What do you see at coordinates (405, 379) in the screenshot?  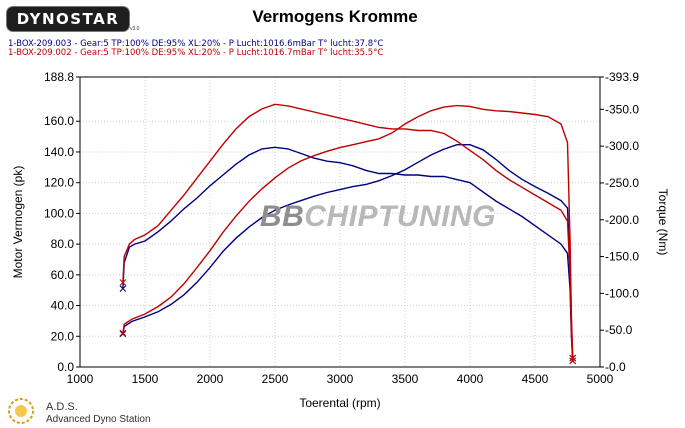 I see `x-tick-label: 3500` at bounding box center [405, 379].